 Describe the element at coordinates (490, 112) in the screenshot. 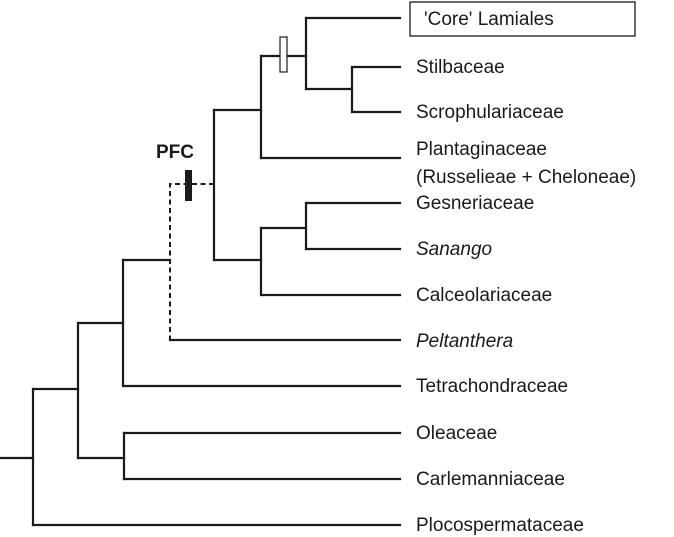

I see `taxon-label-scrophulariaceae: Scrophulariaceae` at that location.